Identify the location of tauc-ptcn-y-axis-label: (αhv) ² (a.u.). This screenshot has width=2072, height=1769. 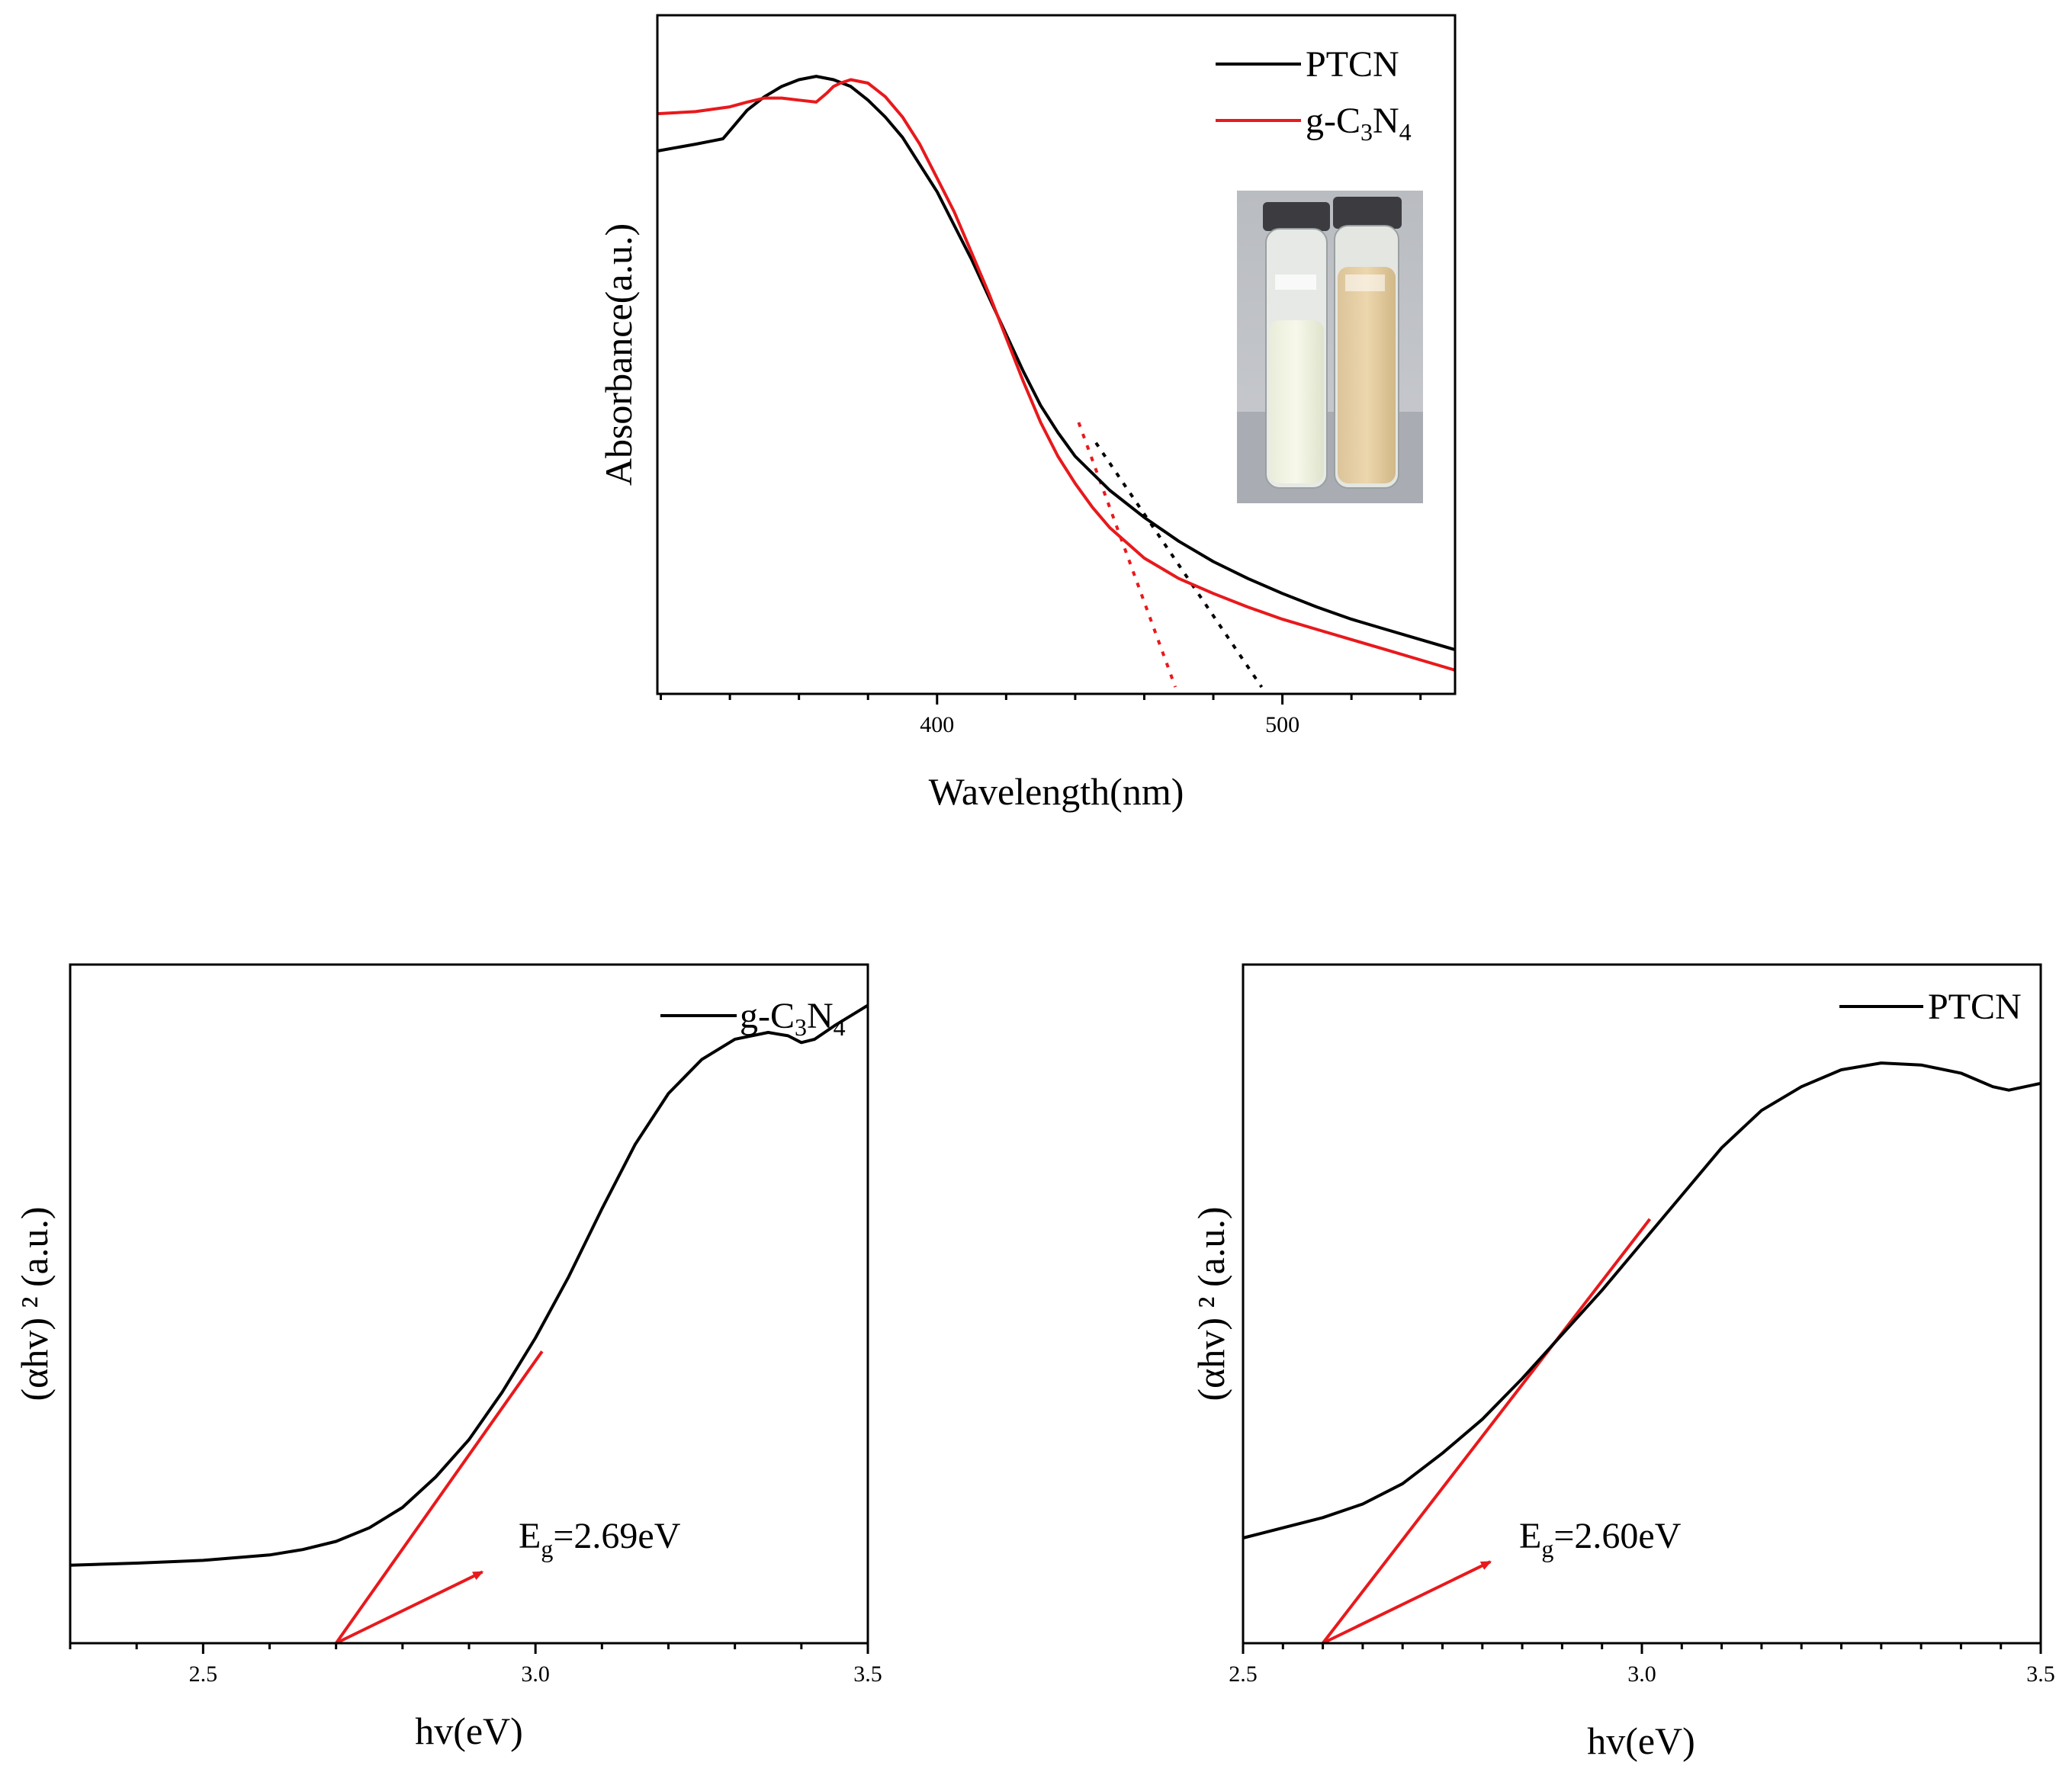
(1211, 1304).